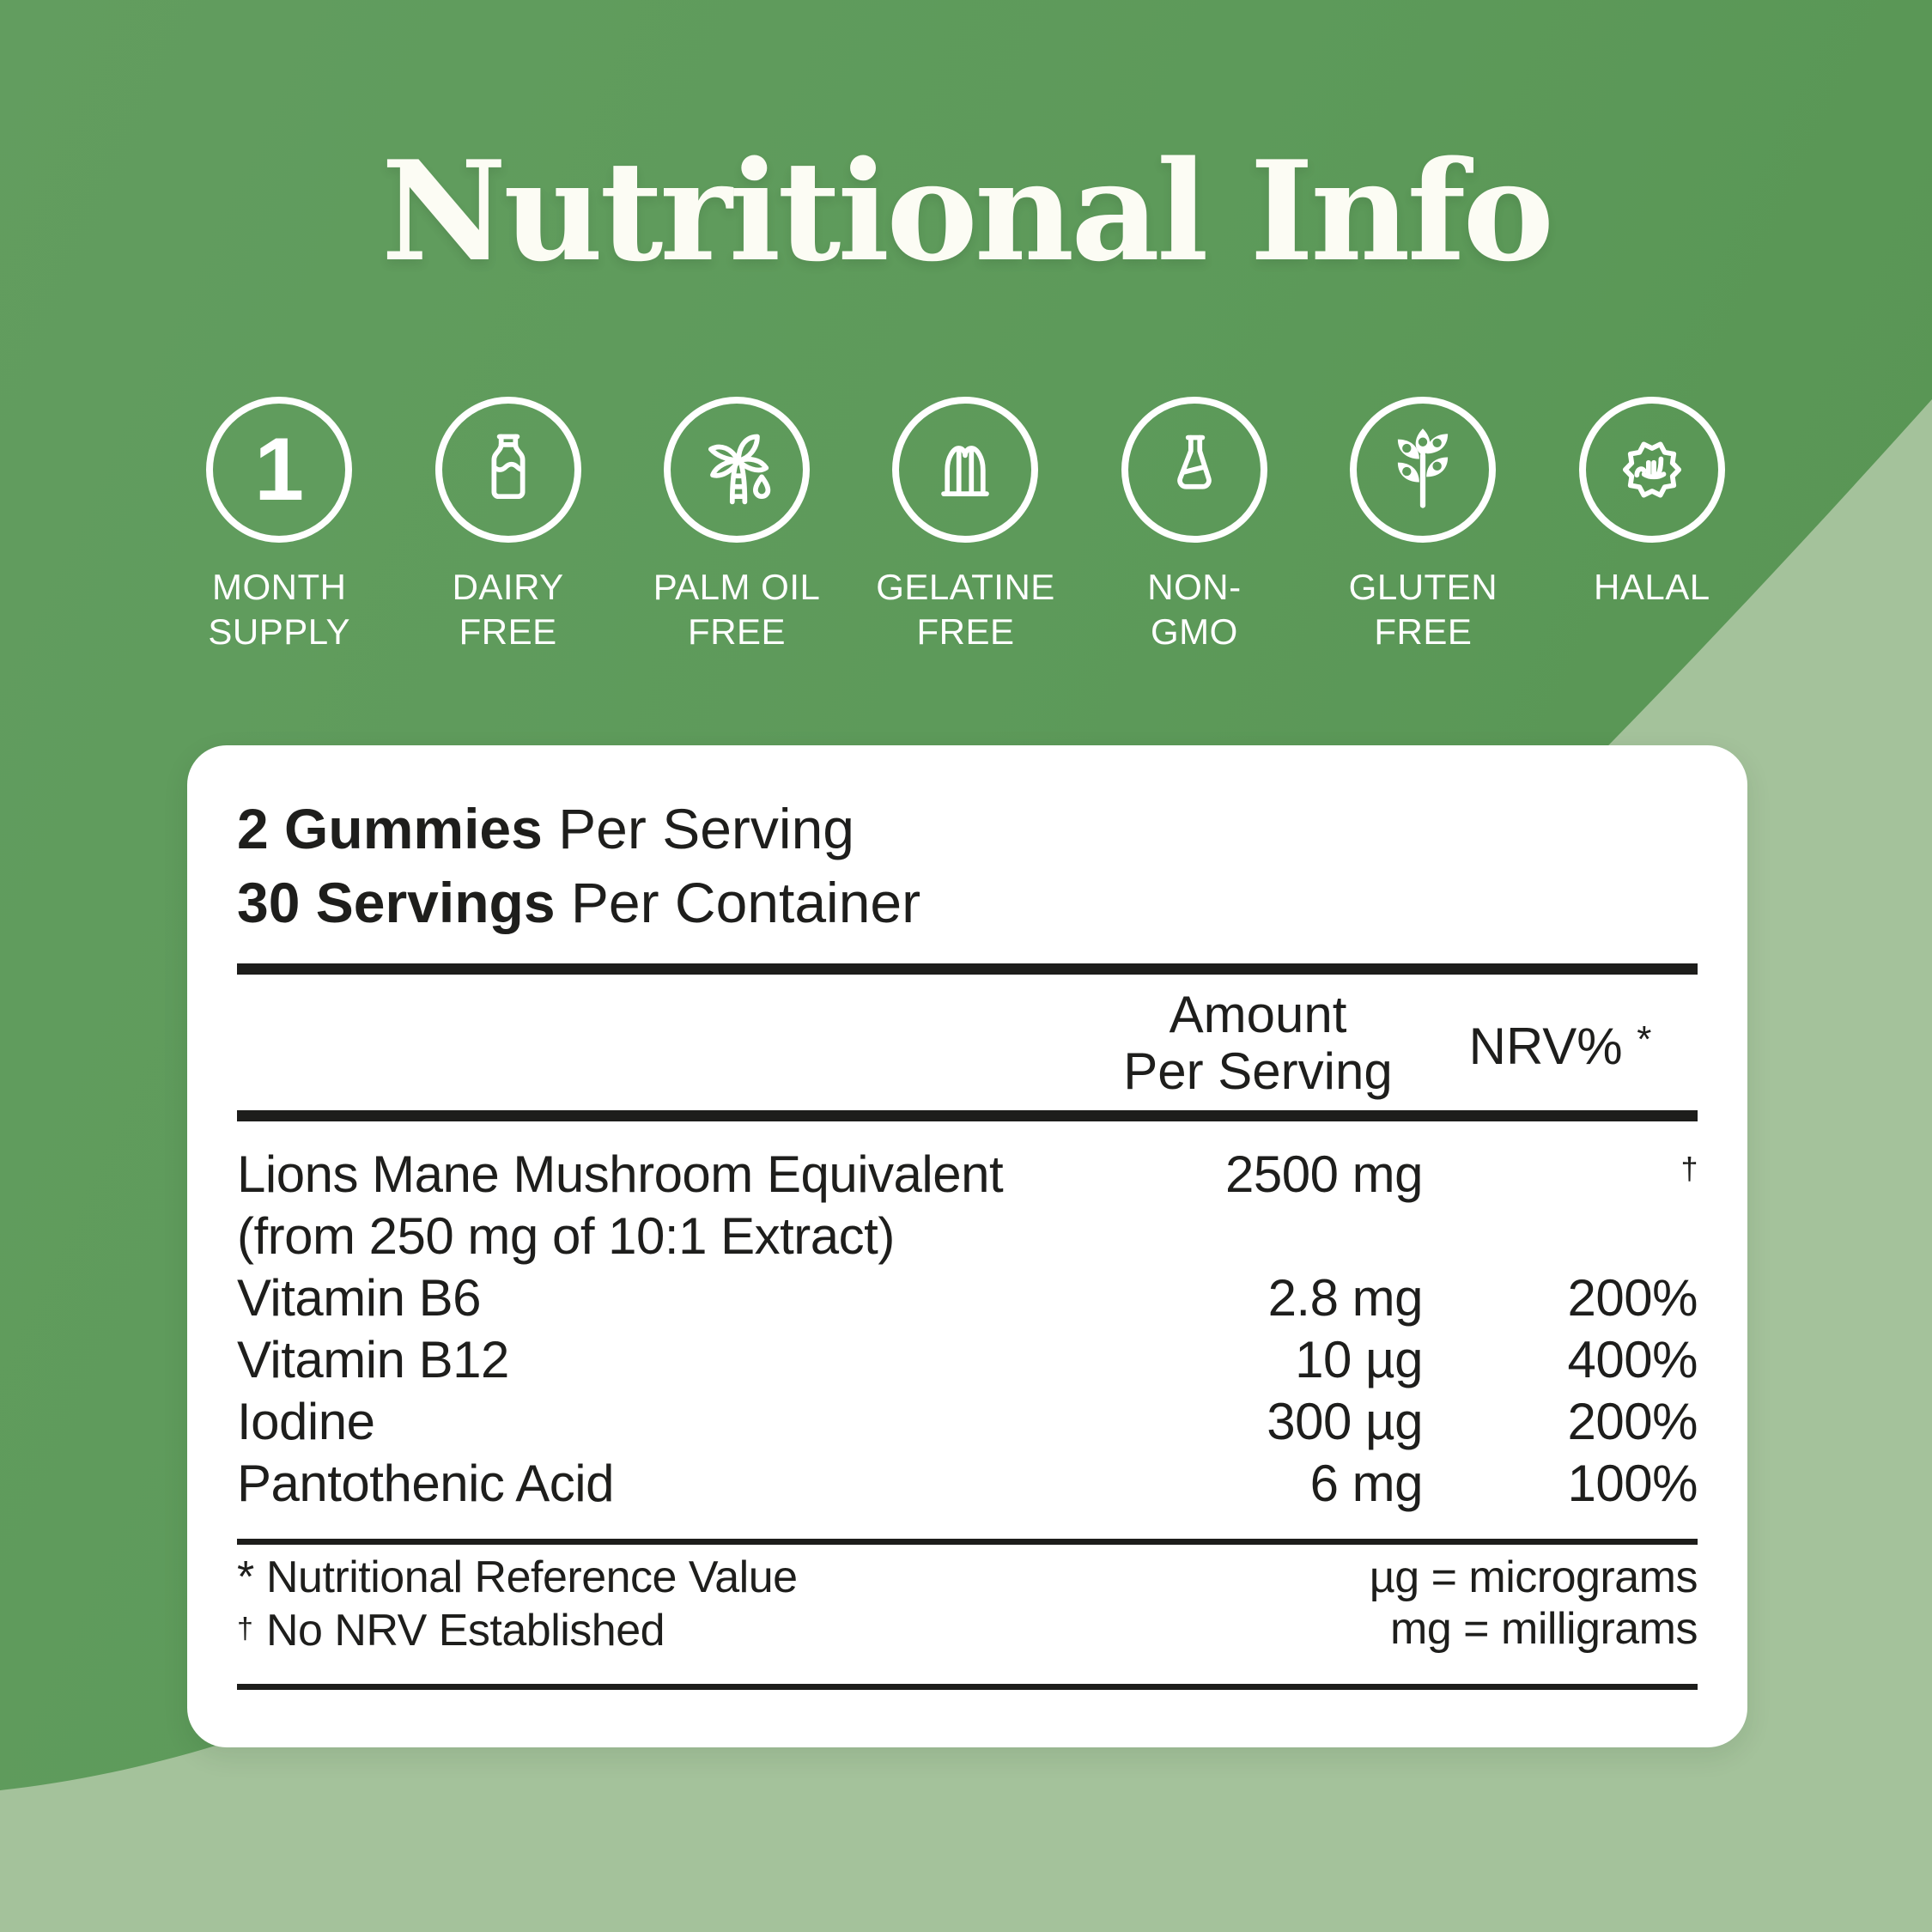 The image size is (1932, 1932). I want to click on divider-thin-footnotes, so click(968, 1542).